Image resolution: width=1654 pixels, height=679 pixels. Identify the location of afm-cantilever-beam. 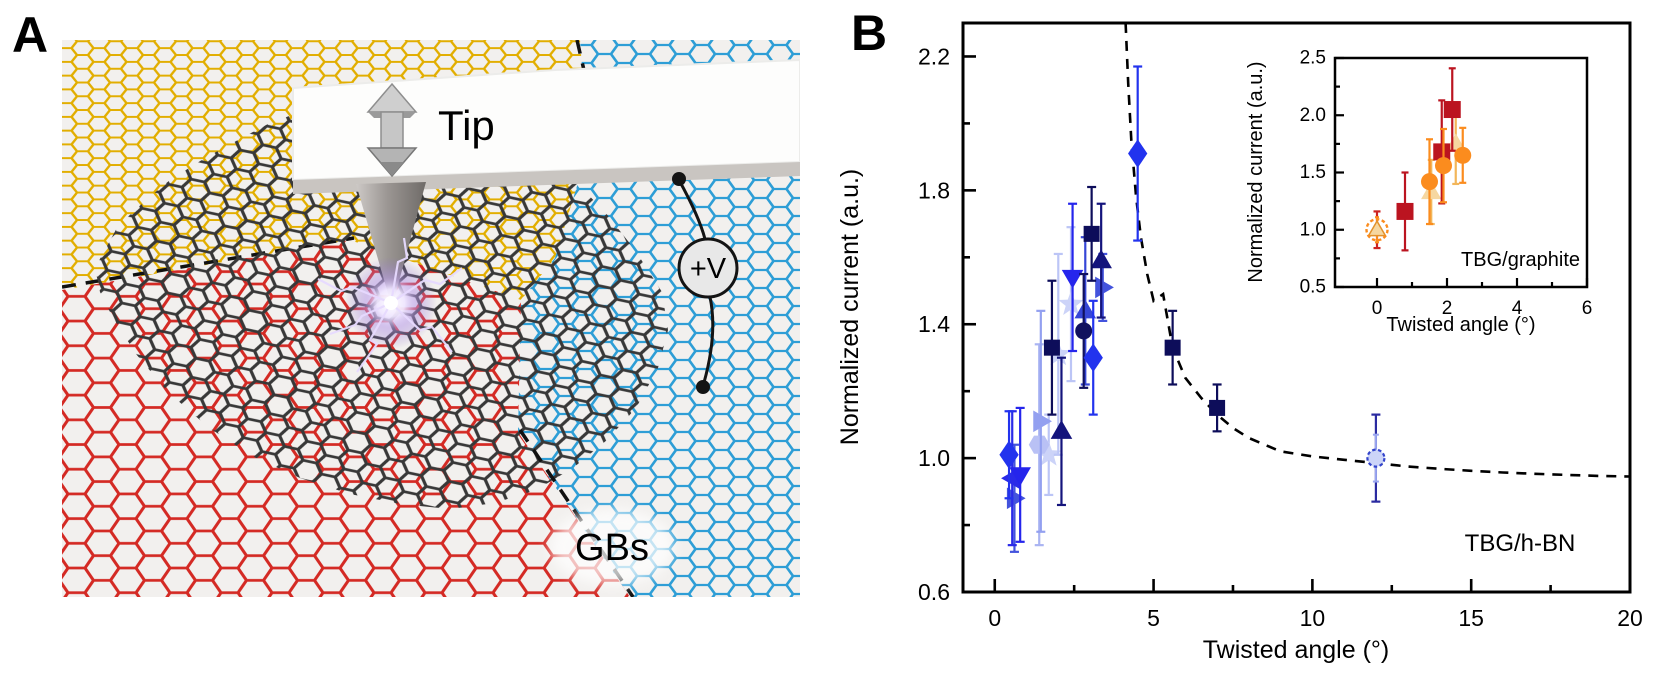
(546, 120).